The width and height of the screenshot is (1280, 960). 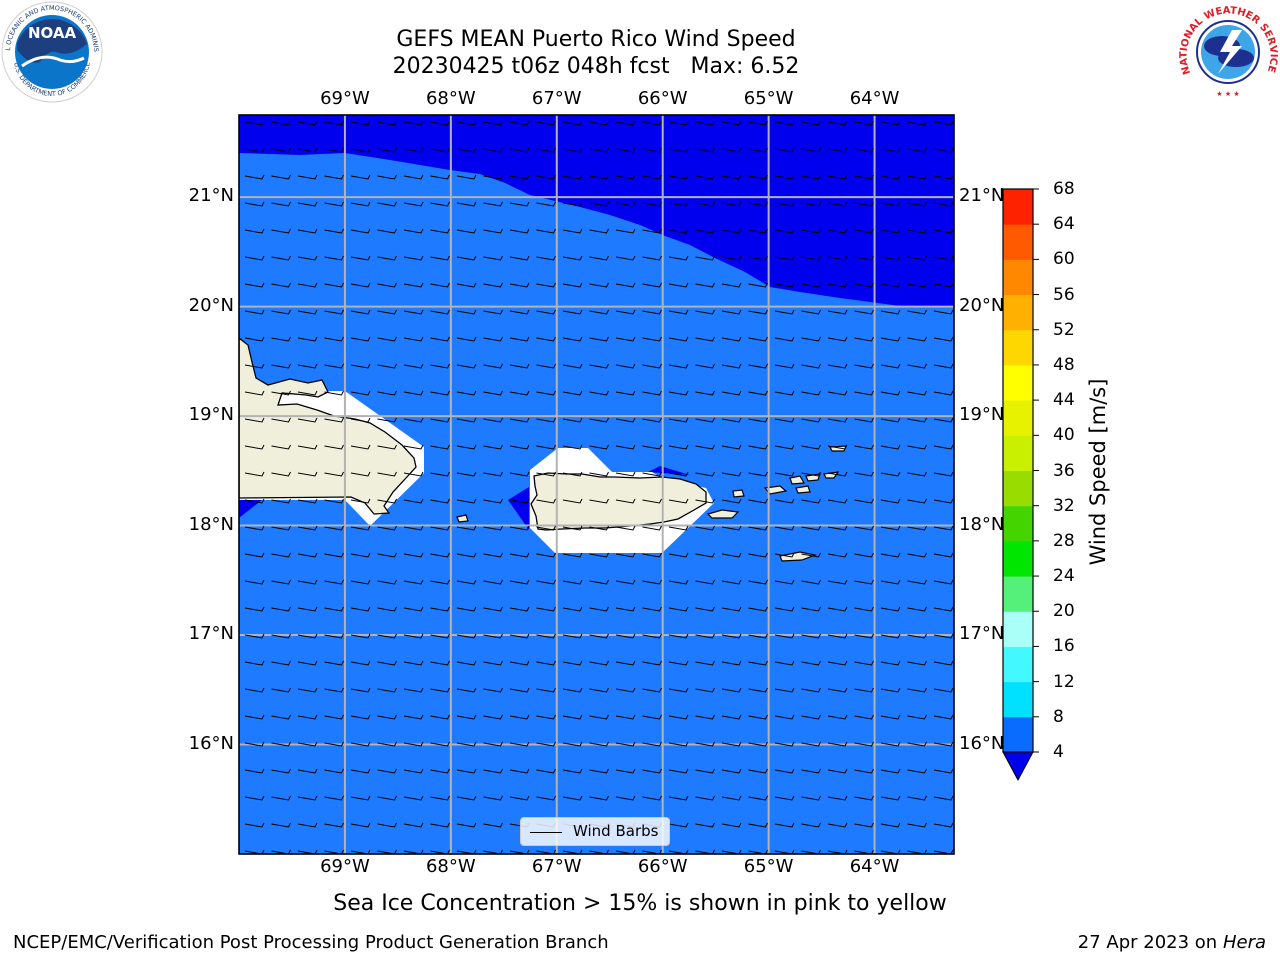 What do you see at coordinates (250, 509) in the screenshot?
I see `low-wind-patch` at bounding box center [250, 509].